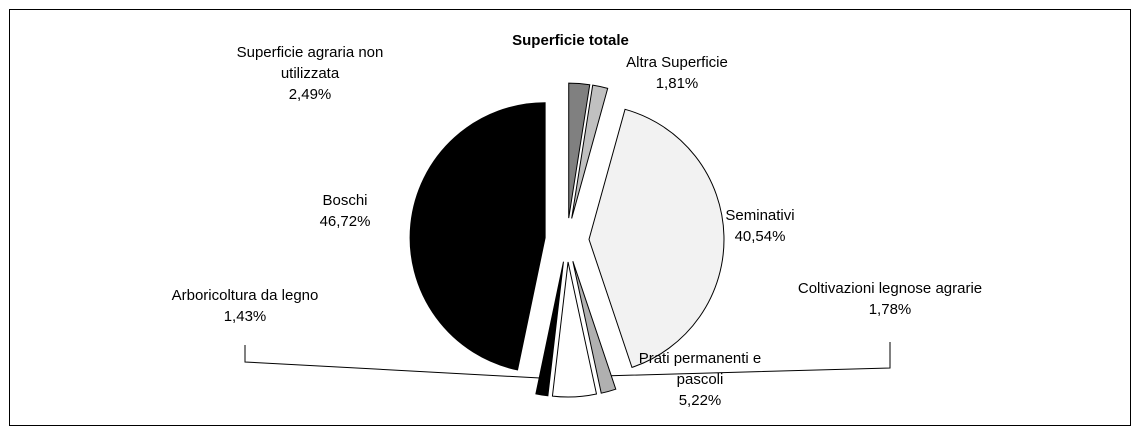 The width and height of the screenshot is (1141, 427). Describe the element at coordinates (760, 226) in the screenshot. I see `slice-label: Seminativi 40,54%` at that location.